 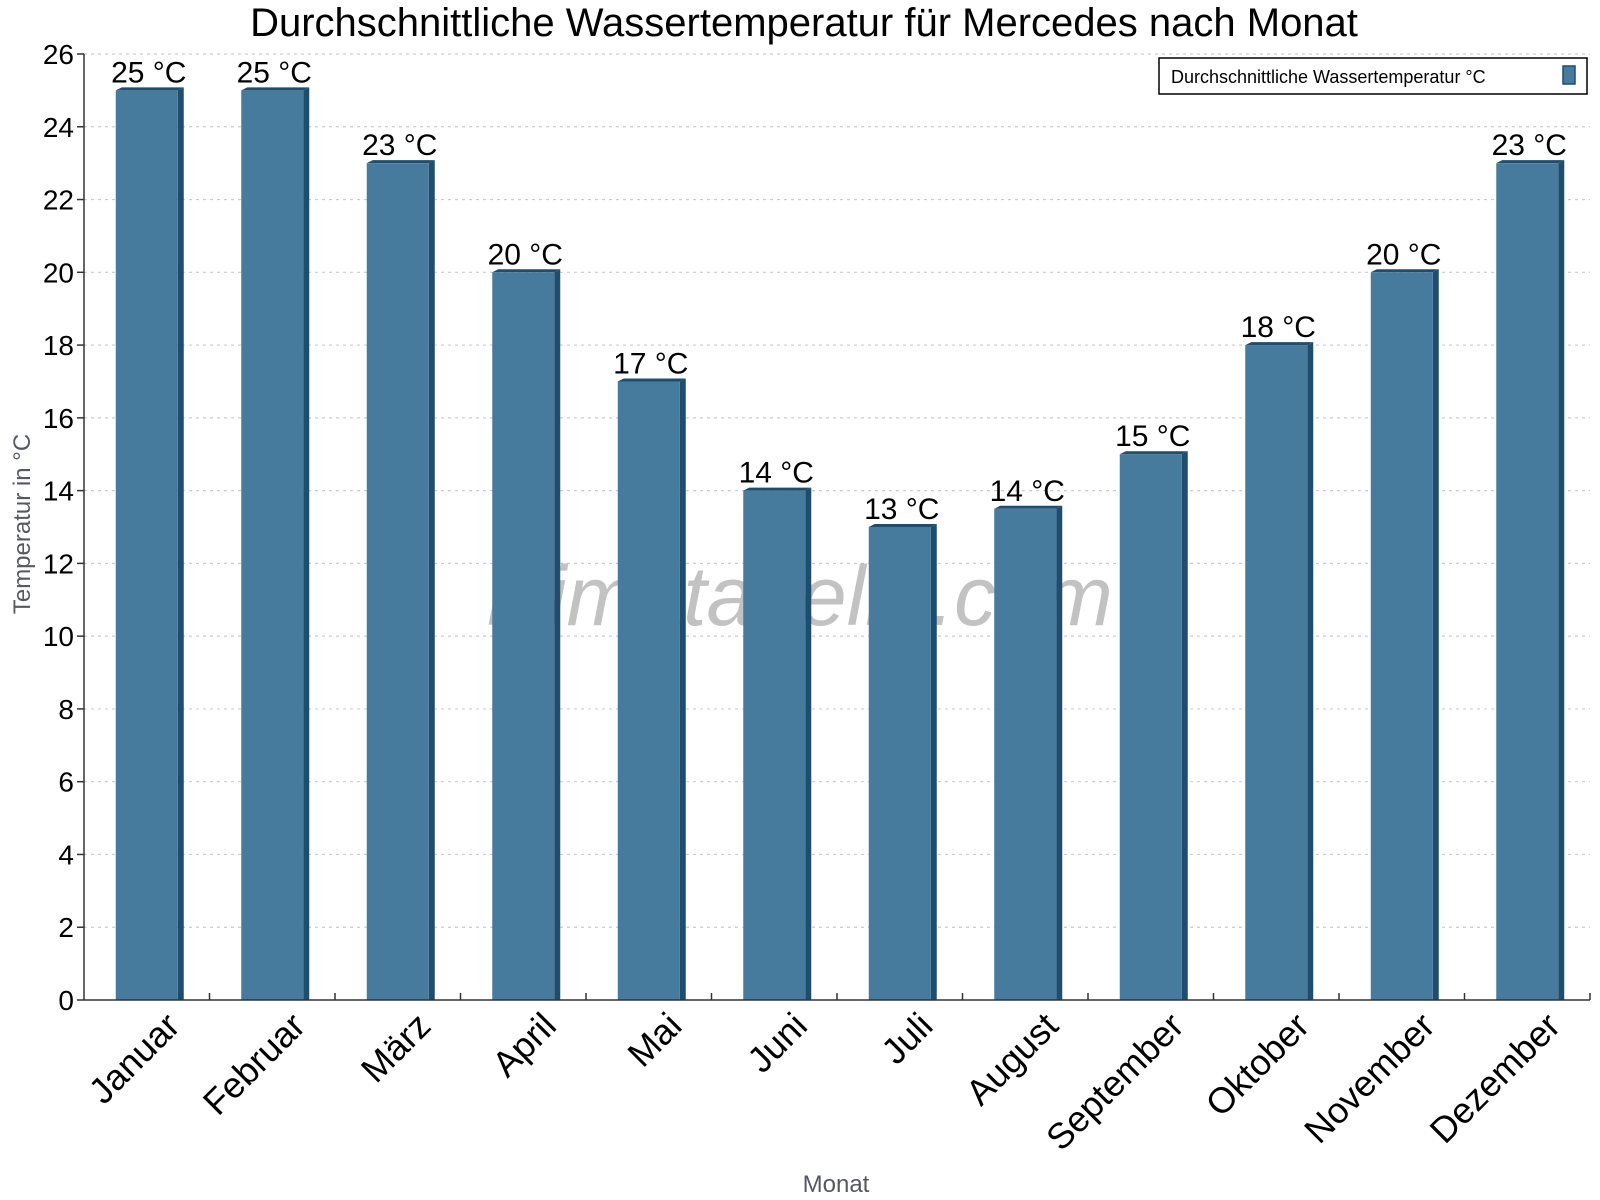 I want to click on y-tick-label: 2, so click(x=66, y=927).